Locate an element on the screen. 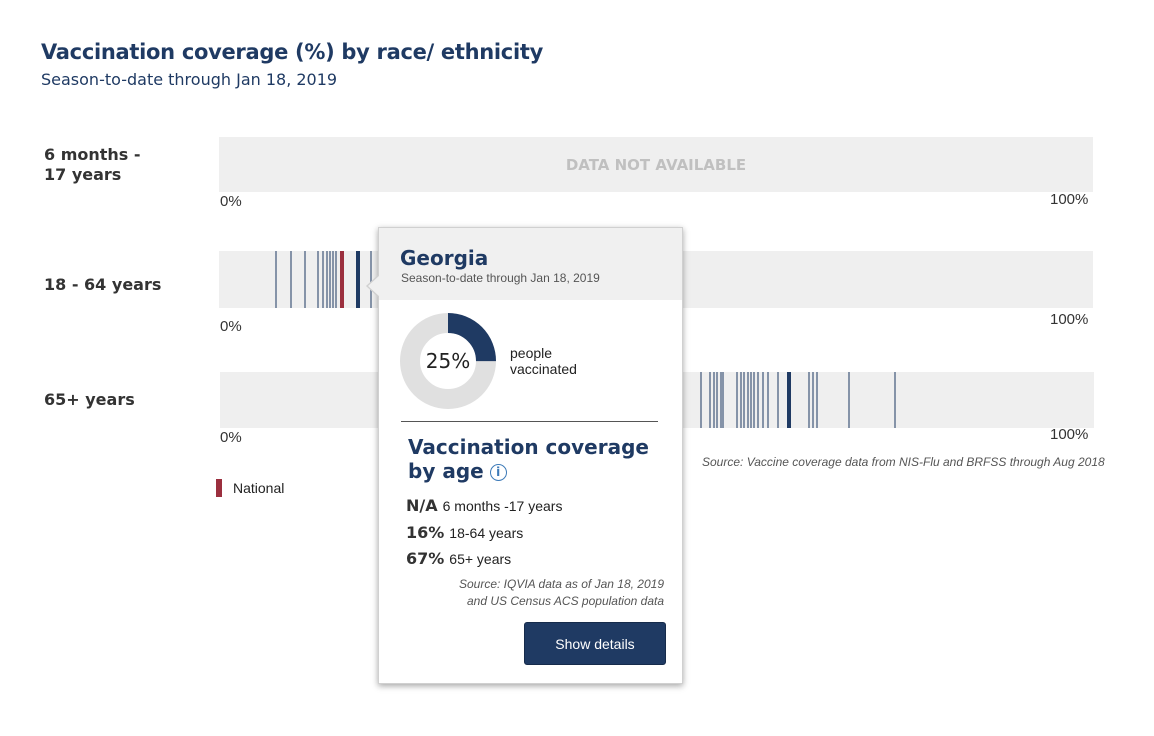  age-label: 65+ years is located at coordinates (480, 559).